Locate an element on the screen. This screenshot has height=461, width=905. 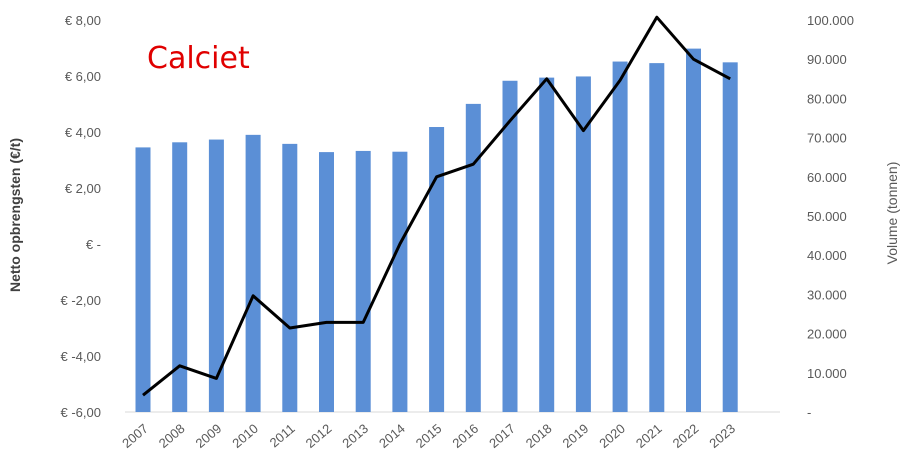
x-tick-label: 2018 is located at coordinates (539, 436).